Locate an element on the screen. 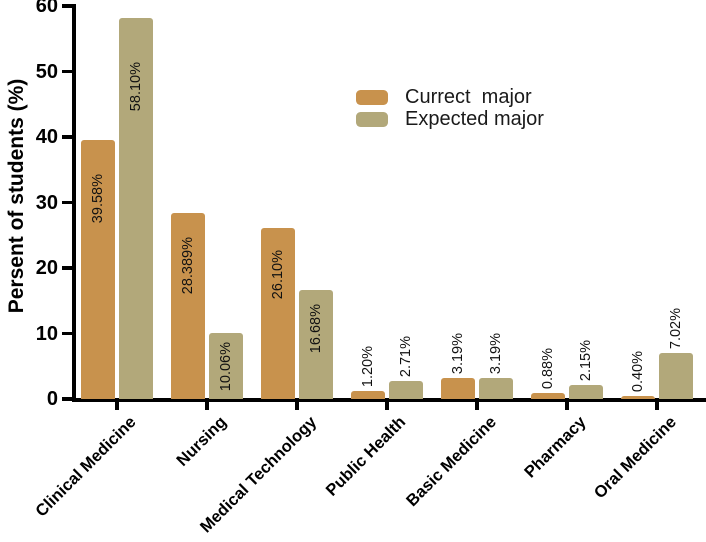 The image size is (706, 542). expected-major-swatch is located at coordinates (372, 119).